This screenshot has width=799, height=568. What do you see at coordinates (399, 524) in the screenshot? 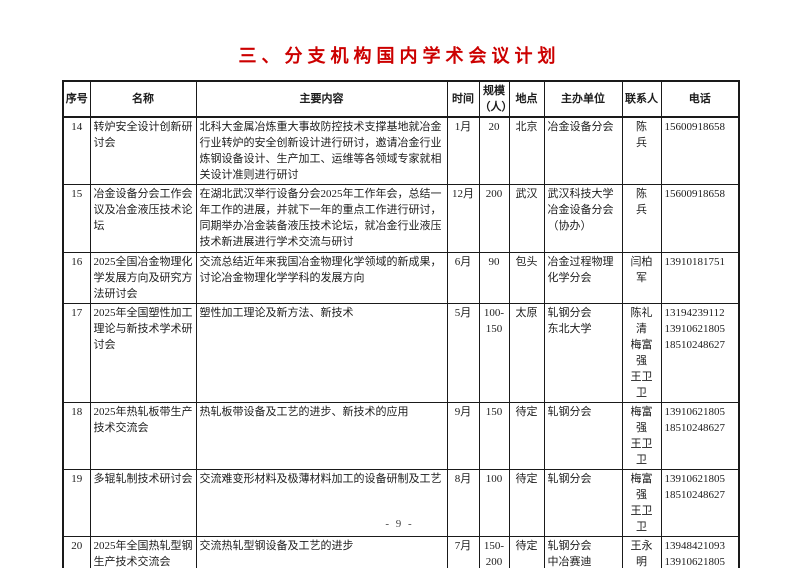
I see `page-number: - 9 -` at bounding box center [399, 524].